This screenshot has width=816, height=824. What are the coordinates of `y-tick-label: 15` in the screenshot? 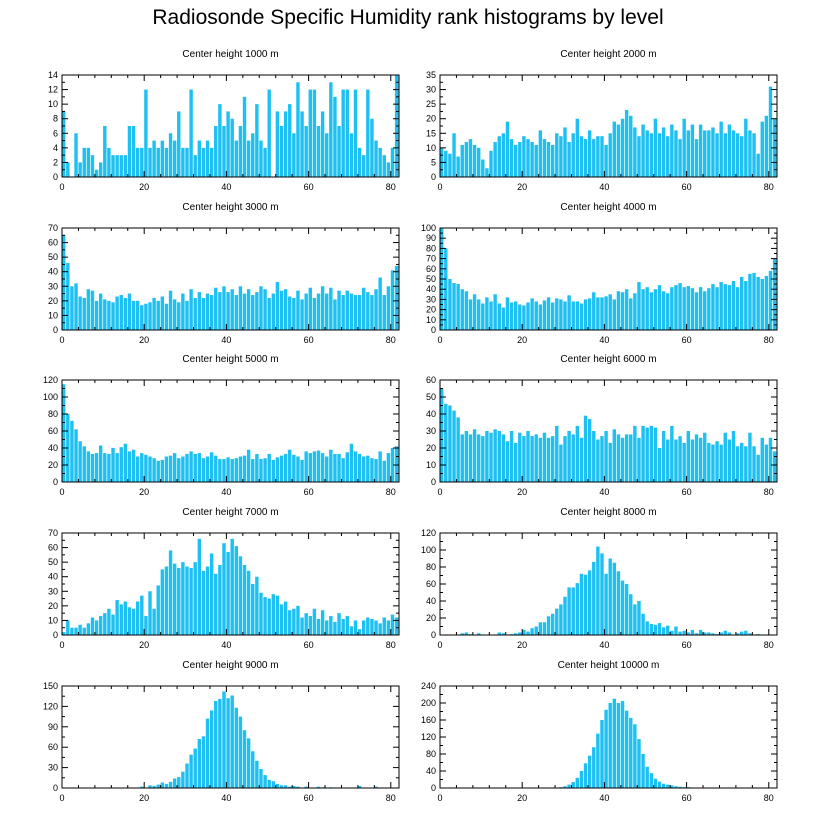 It's located at (431, 133).